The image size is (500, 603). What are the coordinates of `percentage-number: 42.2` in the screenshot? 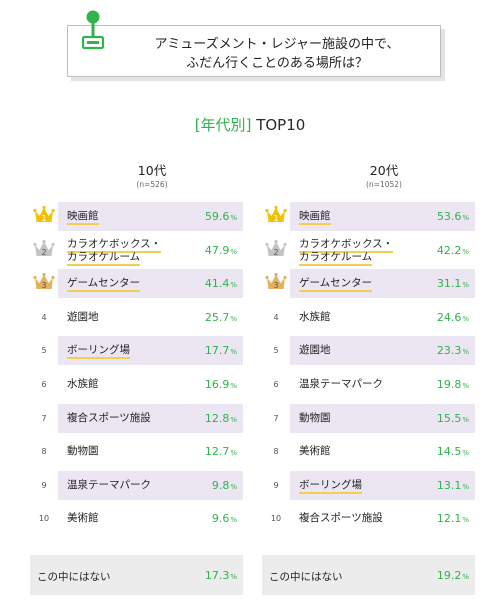 It's located at (449, 250).